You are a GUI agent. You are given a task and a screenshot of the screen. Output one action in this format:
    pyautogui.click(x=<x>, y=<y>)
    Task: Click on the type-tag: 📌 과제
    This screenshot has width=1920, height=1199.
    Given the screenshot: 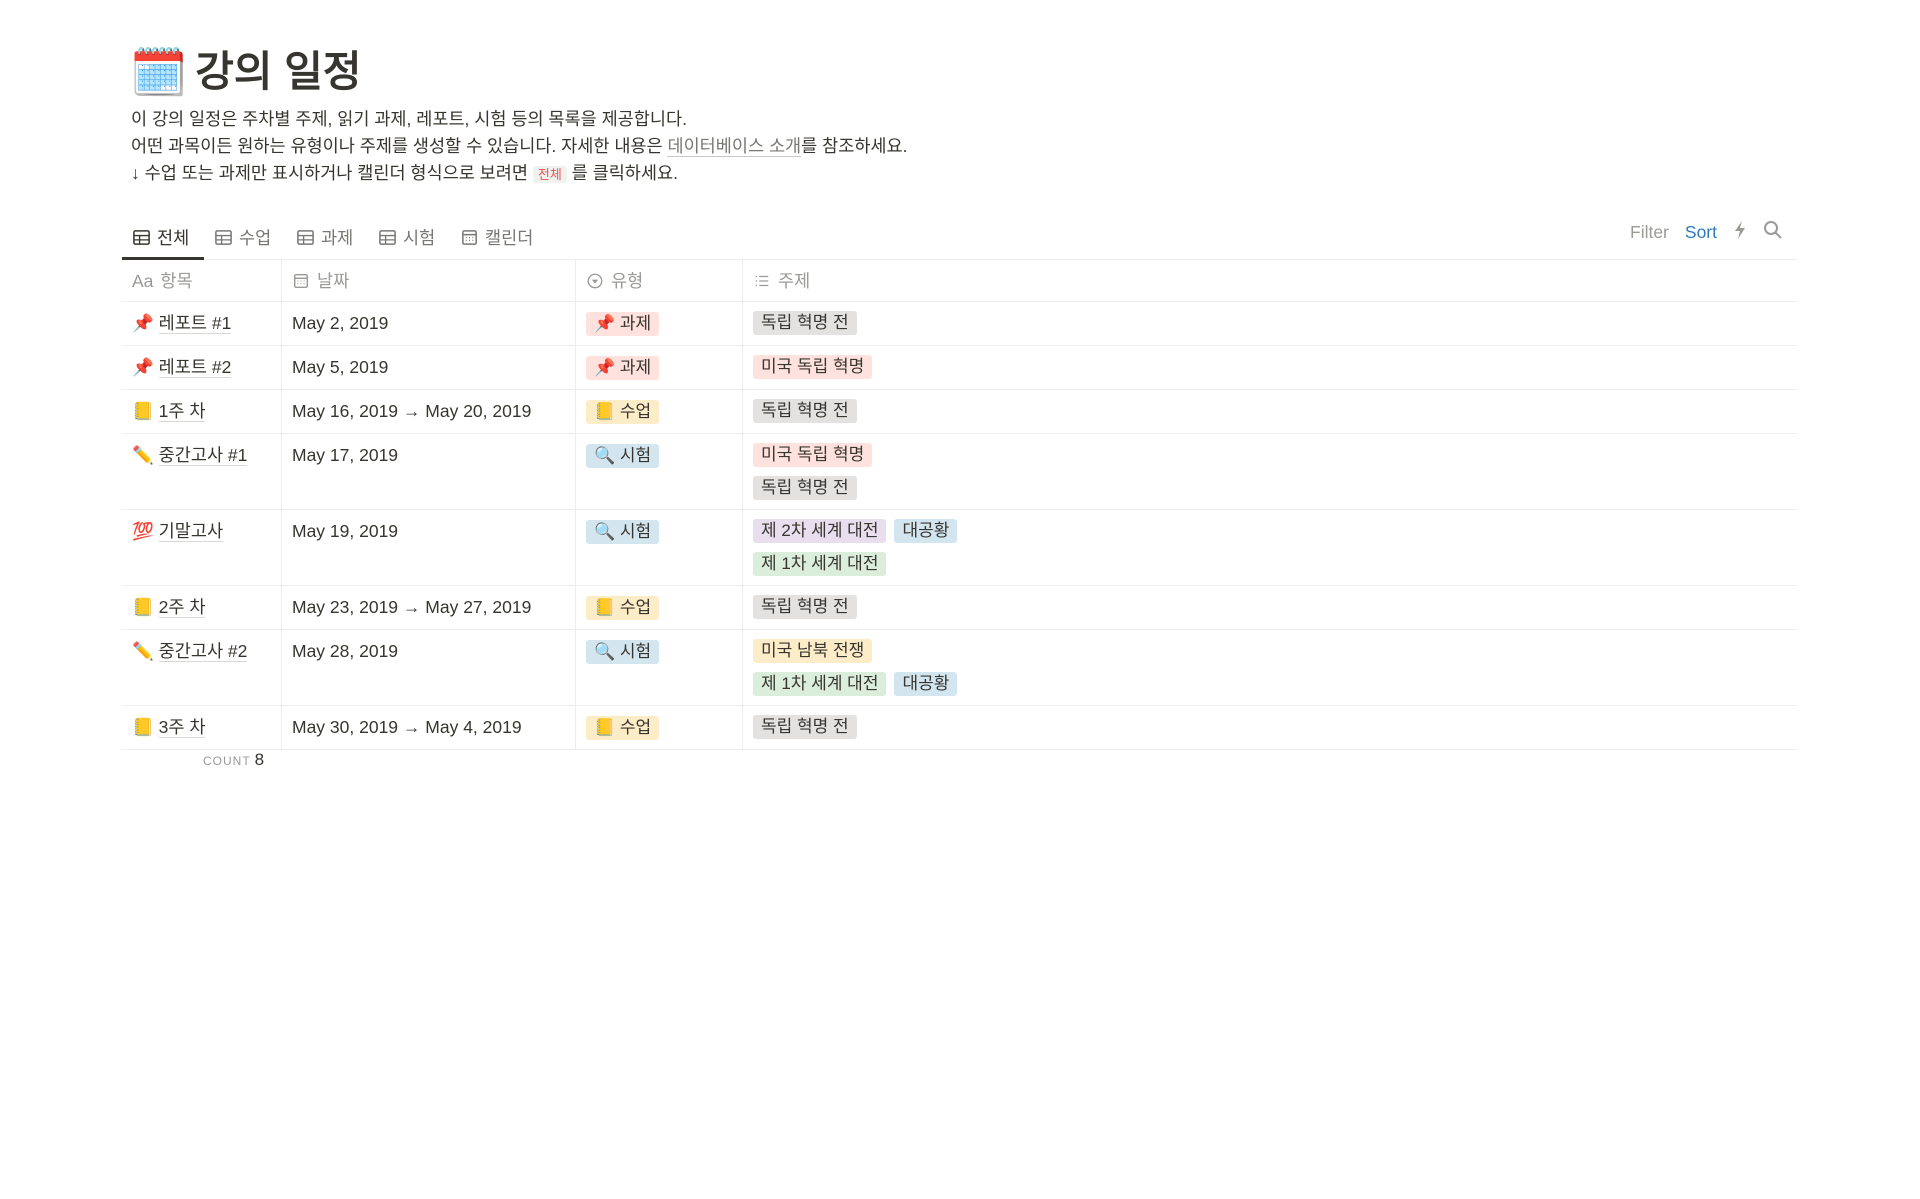 What is the action you would take?
    pyautogui.click(x=623, y=324)
    